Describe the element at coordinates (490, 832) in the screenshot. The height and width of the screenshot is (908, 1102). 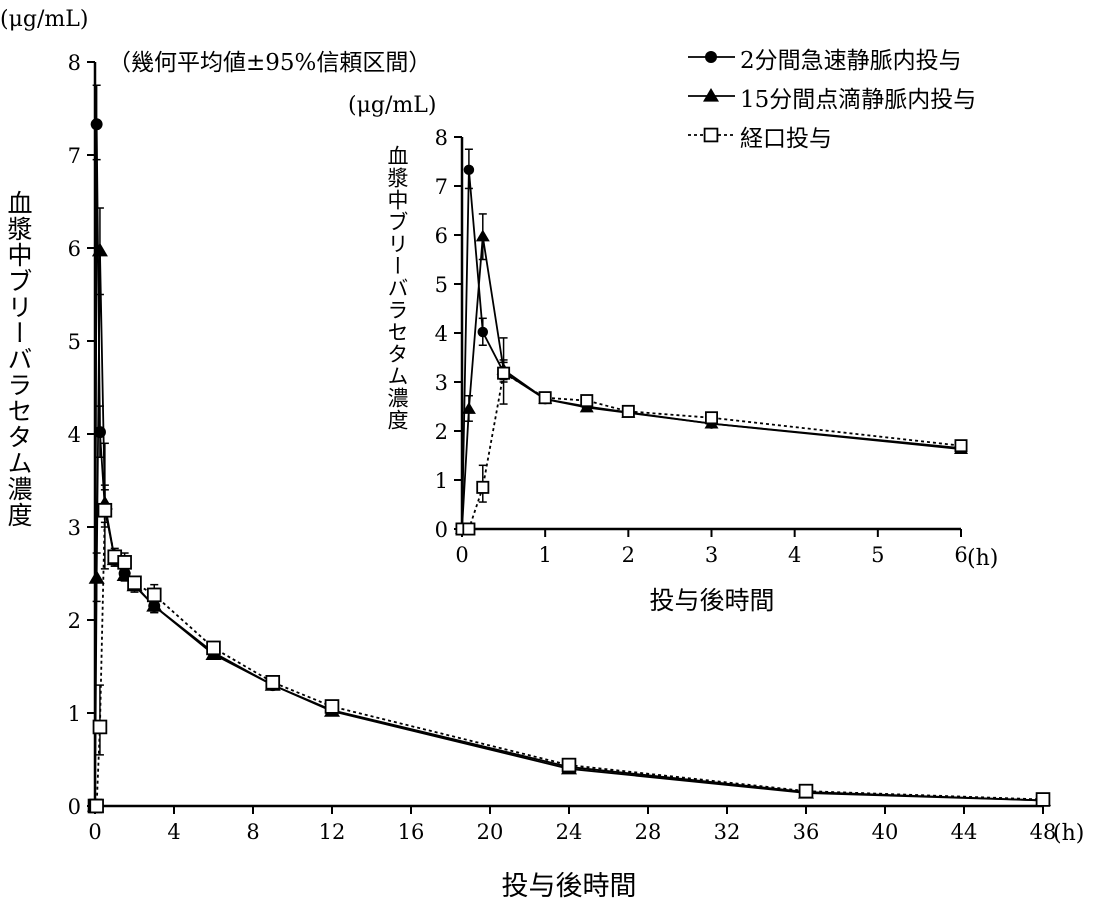
I see `main-x-tick-label: 20` at that location.